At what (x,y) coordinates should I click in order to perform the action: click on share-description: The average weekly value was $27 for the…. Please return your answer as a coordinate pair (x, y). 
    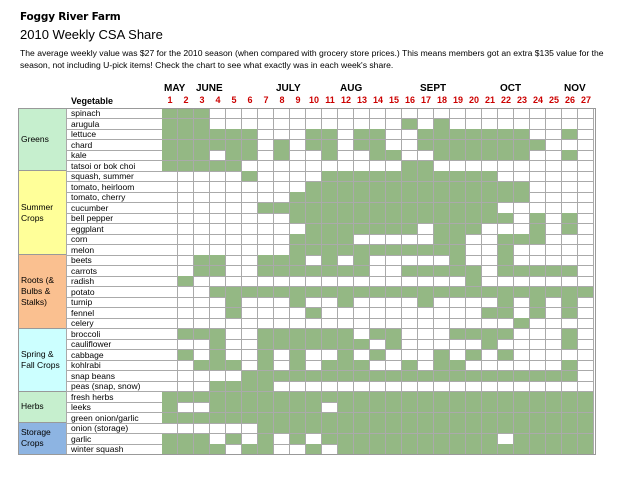
    Looking at the image, I should click on (312, 59).